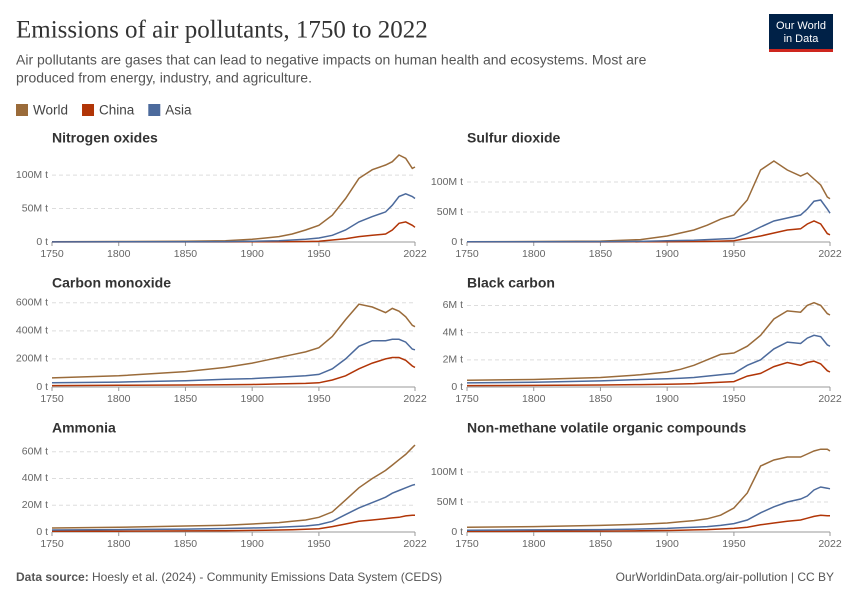 Image resolution: width=850 pixels, height=605 pixels. Describe the element at coordinates (105, 138) in the screenshot. I see `panel-title: Nitrogen oxides` at that location.